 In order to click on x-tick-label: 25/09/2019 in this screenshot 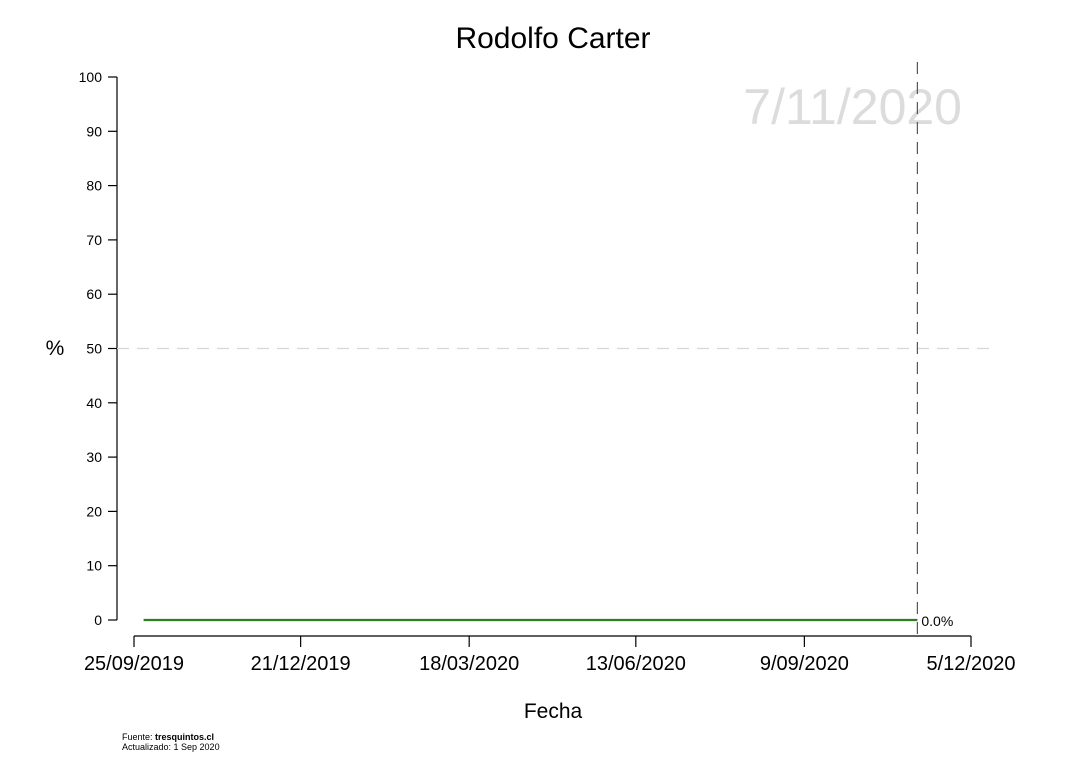, I will do `click(134, 664)`.